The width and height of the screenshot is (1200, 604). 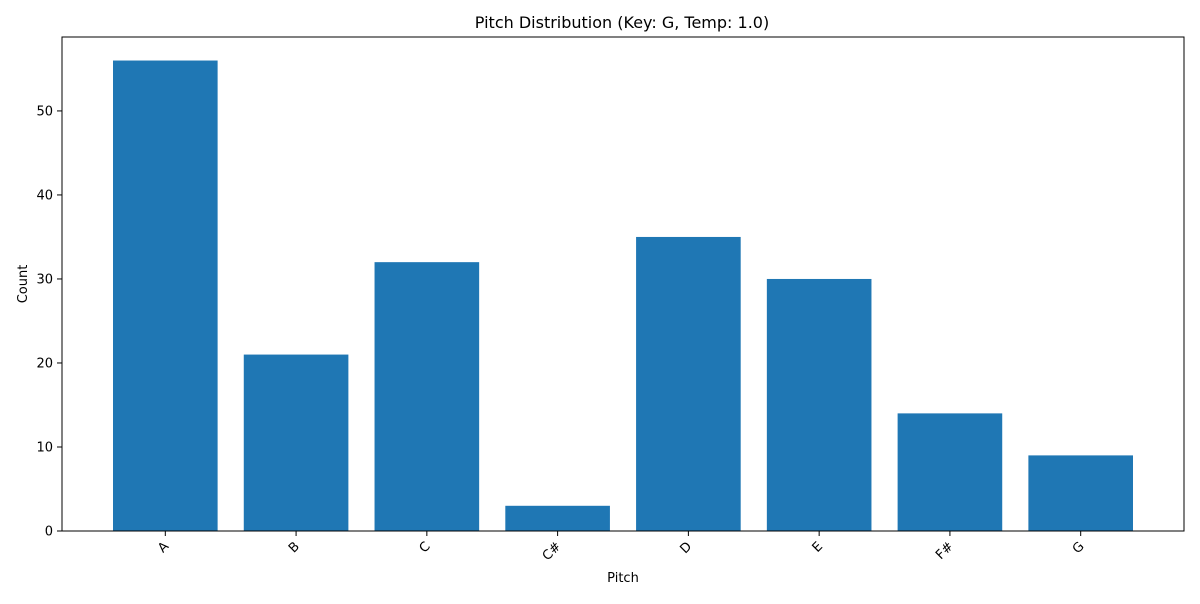 What do you see at coordinates (950, 472) in the screenshot?
I see `bar-f-sharp` at bounding box center [950, 472].